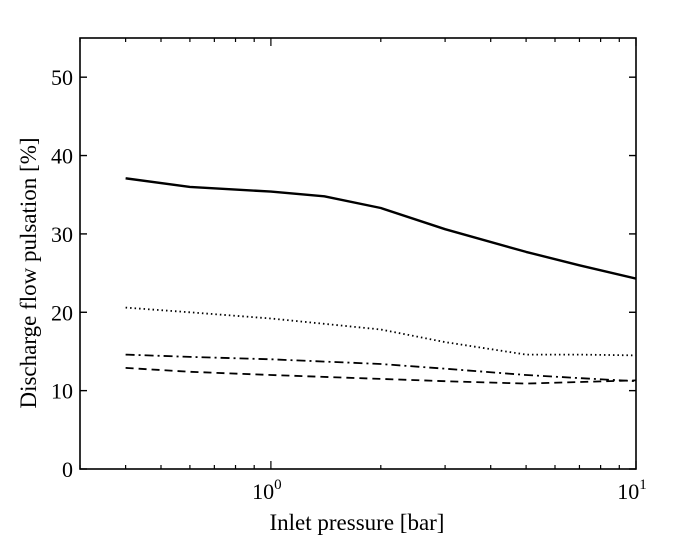  I want to click on x-tick-label: 10¹, so click(632, 490).